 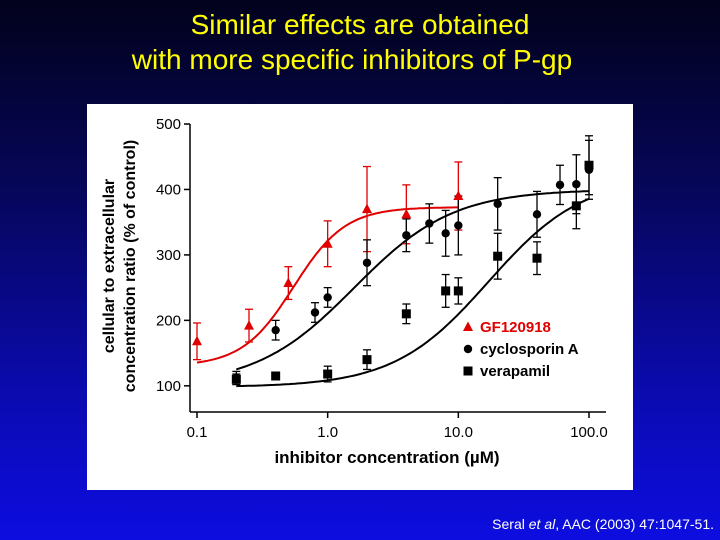 What do you see at coordinates (130, 266) in the screenshot?
I see `y-axis-label-line-2: concentration ratio (% of control)` at bounding box center [130, 266].